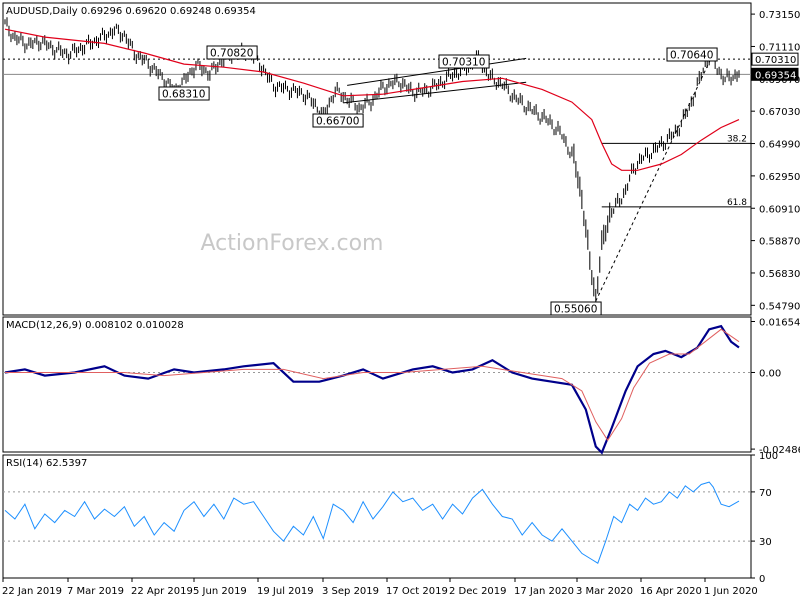 The width and height of the screenshot is (800, 604). I want to click on rsi-line, so click(372, 522).